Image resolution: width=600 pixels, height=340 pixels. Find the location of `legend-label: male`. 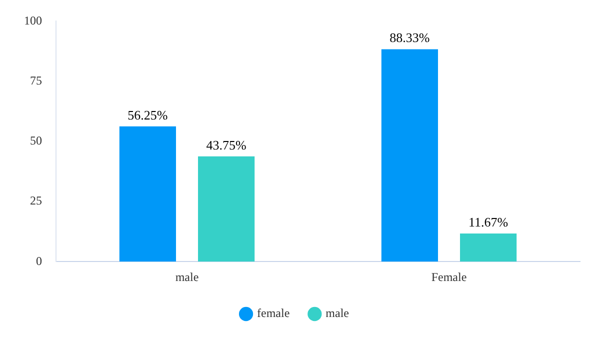

legend-label: male is located at coordinates (337, 313).